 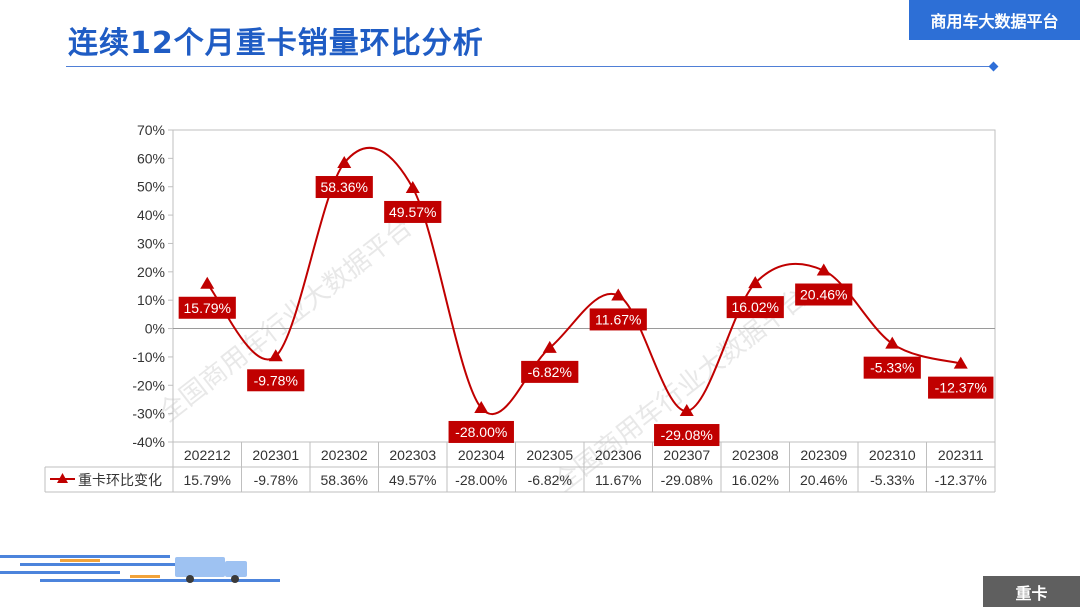 I want to click on y-tick-label: -40%, so click(x=148, y=442).